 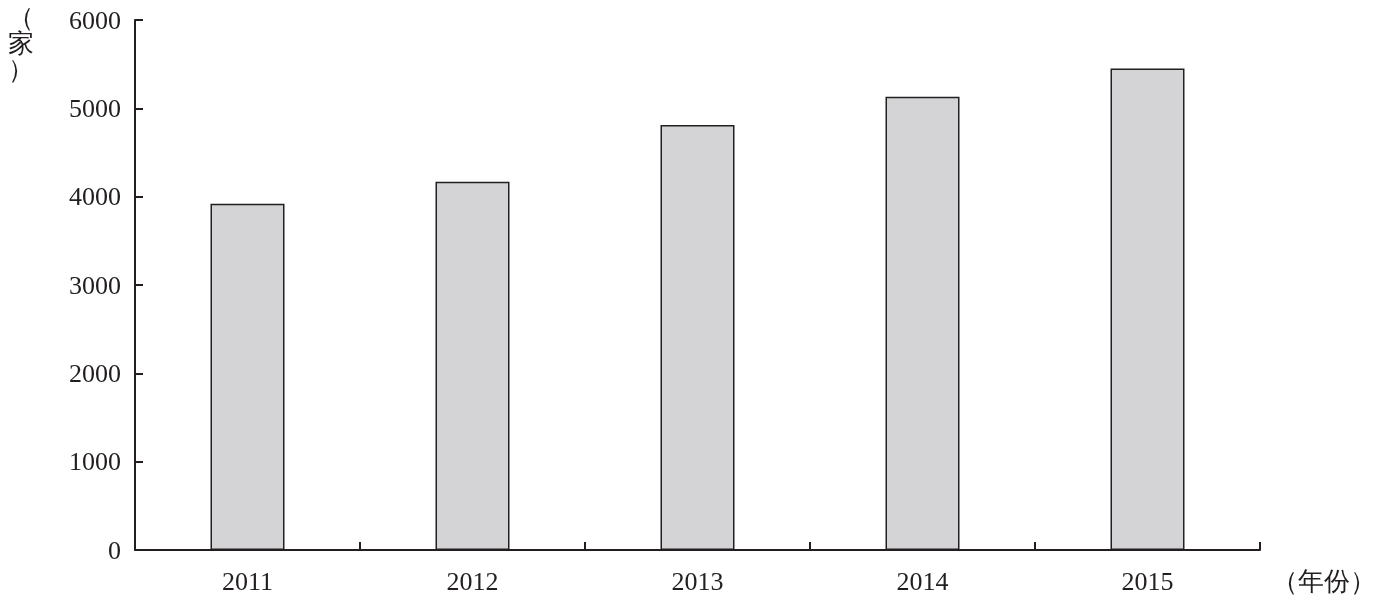 What do you see at coordinates (114, 550) in the screenshot?
I see `y-tick-label: 0` at bounding box center [114, 550].